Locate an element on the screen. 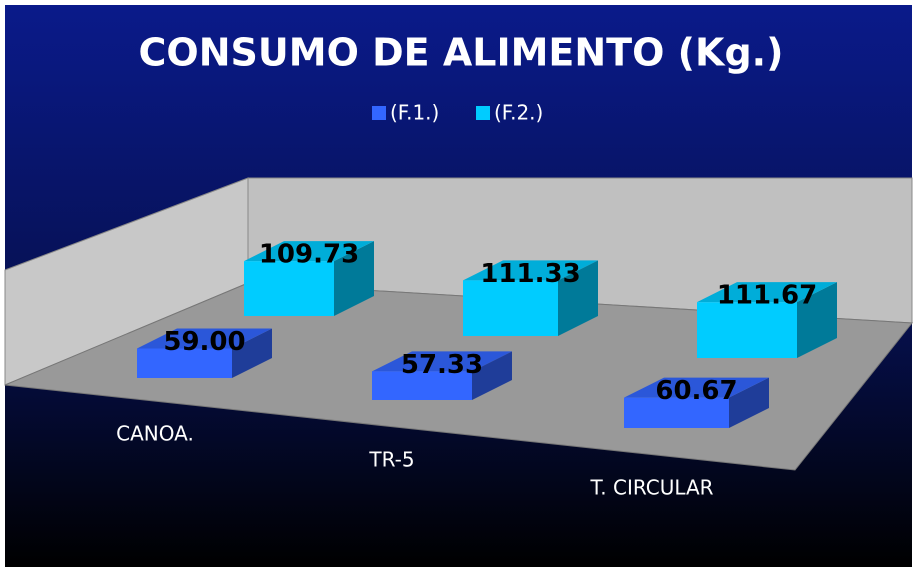 The width and height of the screenshot is (917, 572). value-label: 111.33 is located at coordinates (530, 274).